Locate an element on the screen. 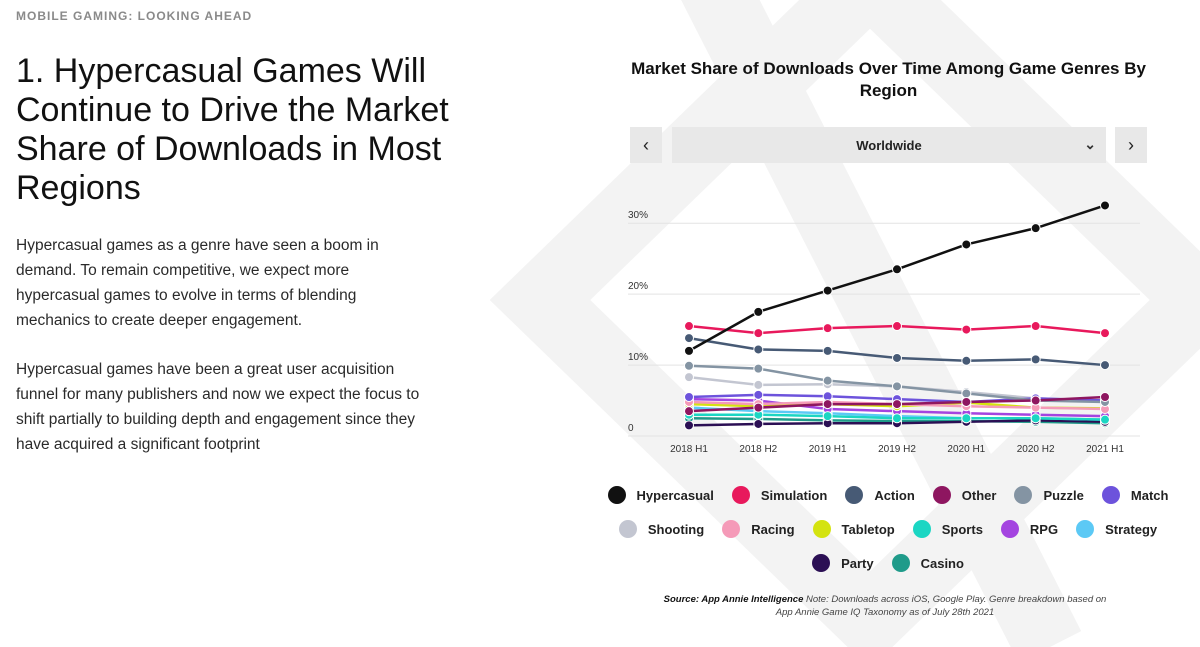 This screenshot has height=647, width=1200. legend-label: Sports is located at coordinates (962, 529).